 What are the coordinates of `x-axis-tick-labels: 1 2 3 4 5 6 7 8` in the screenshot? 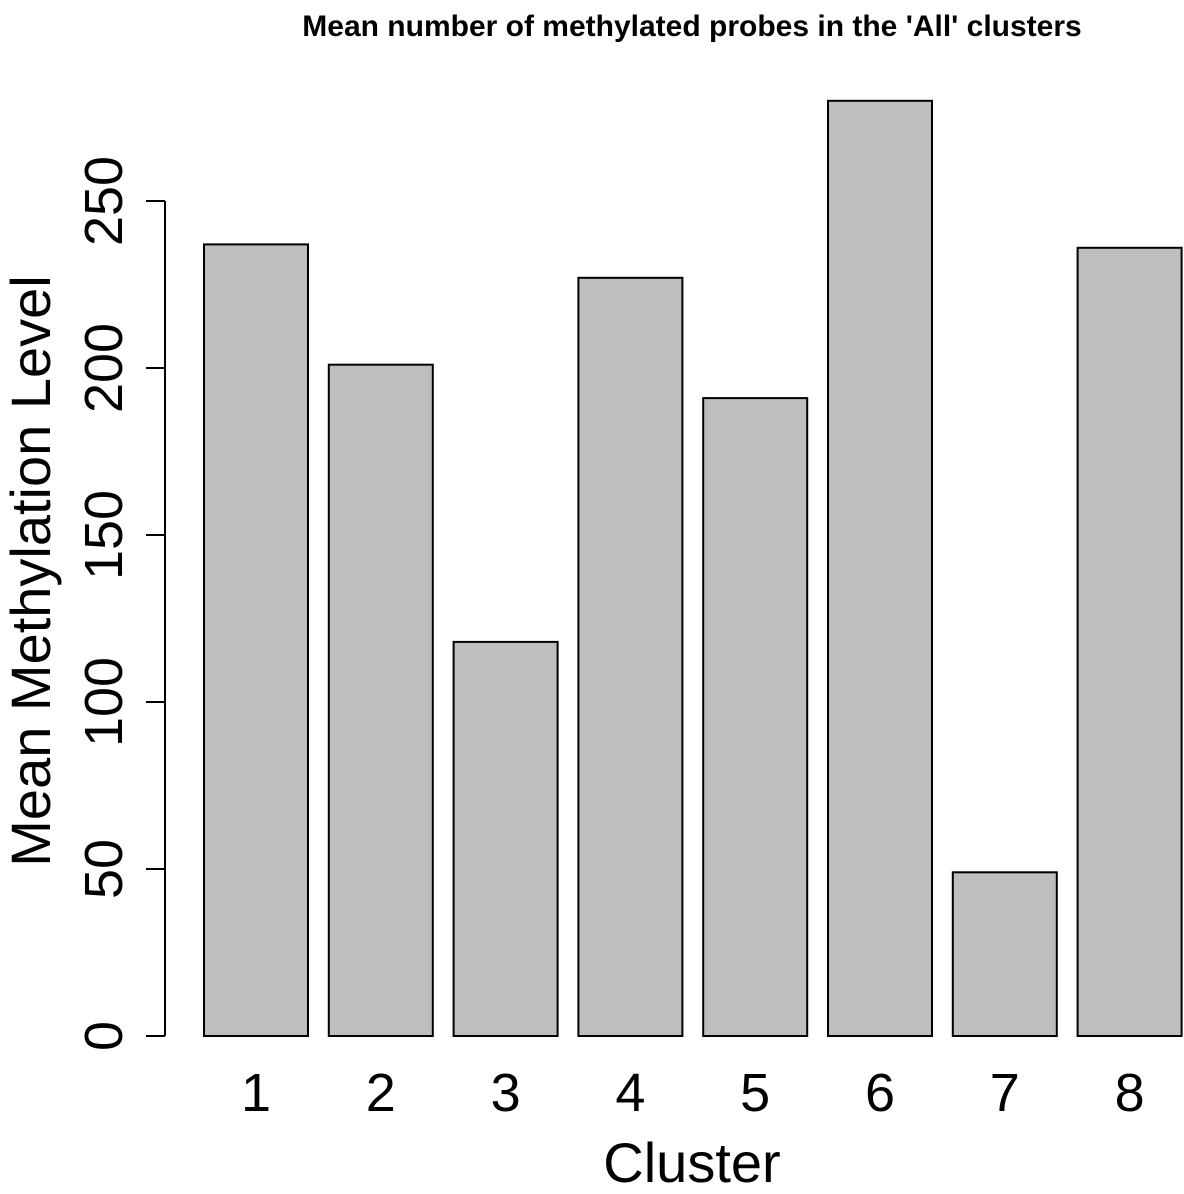 It's located at (693, 1093).